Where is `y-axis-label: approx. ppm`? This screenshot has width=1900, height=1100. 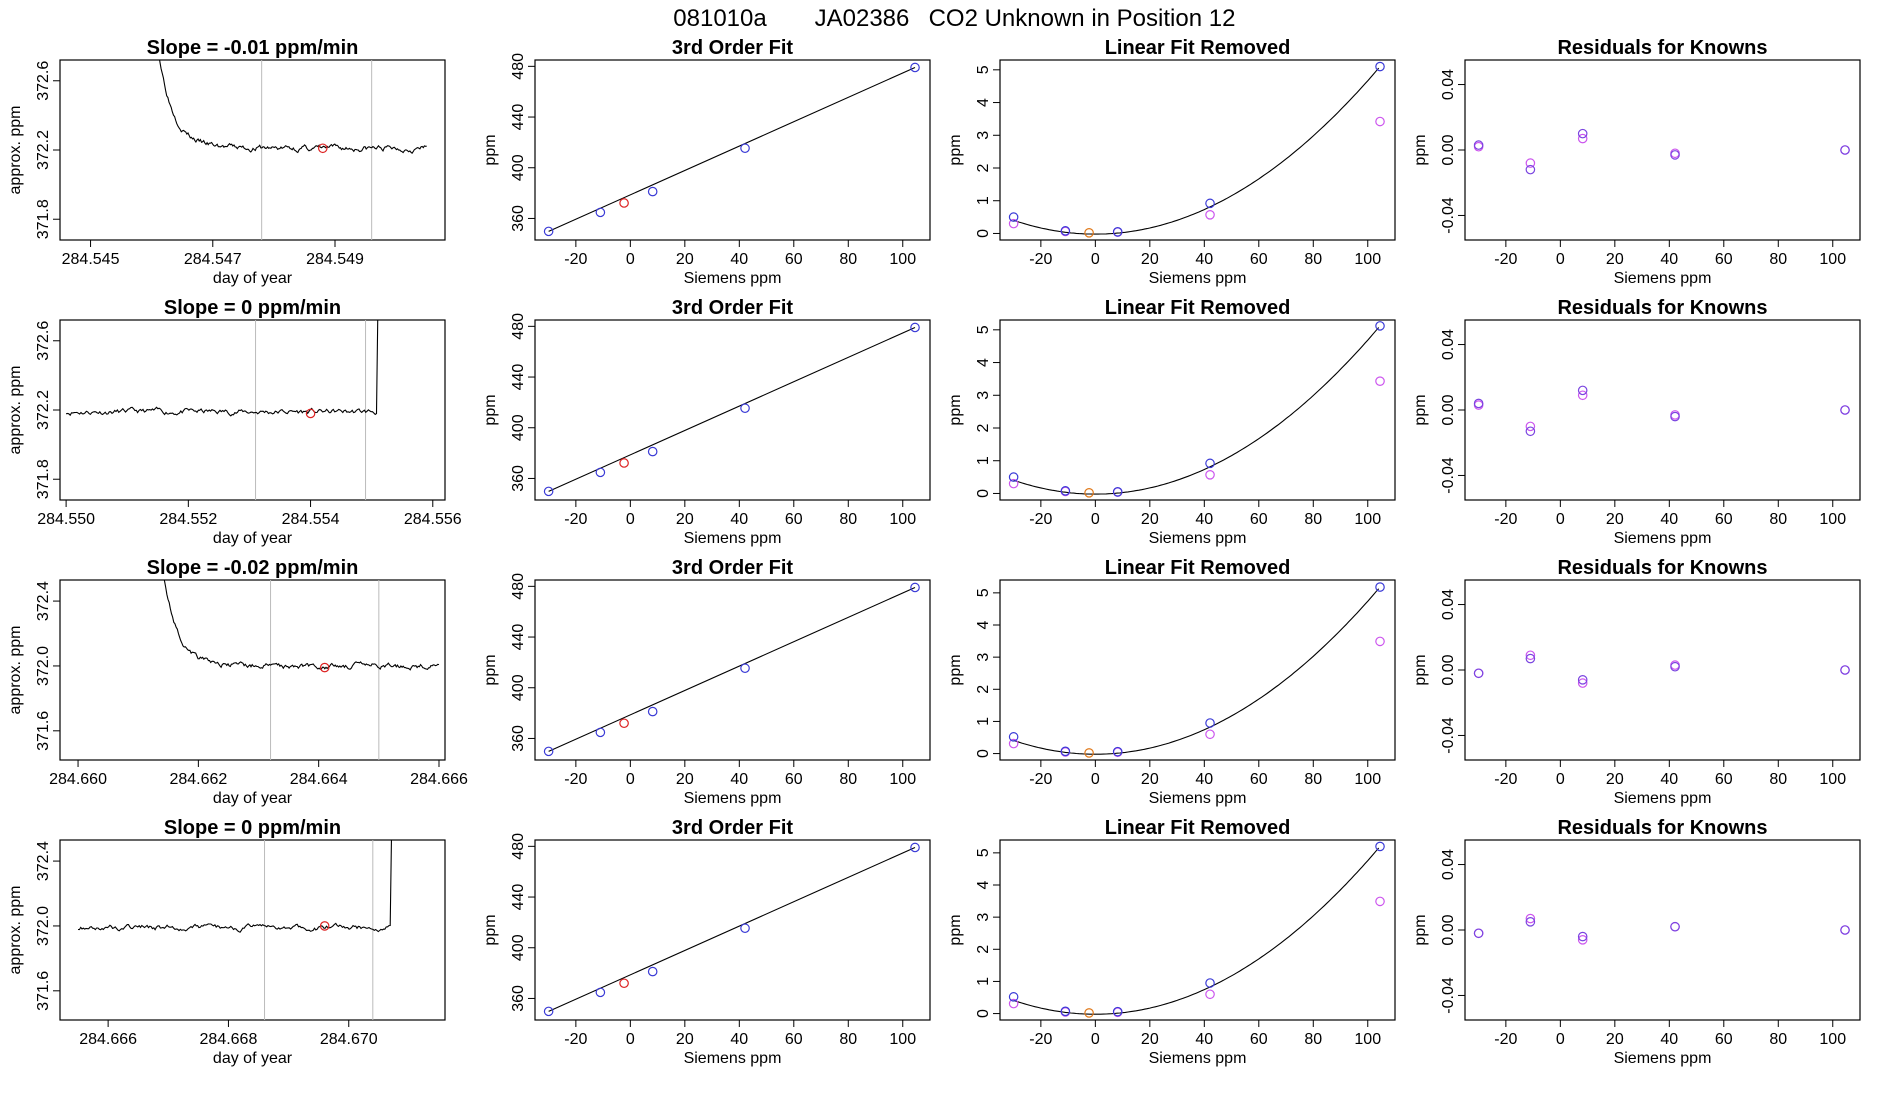 y-axis-label: approx. ppm is located at coordinates (15, 410).